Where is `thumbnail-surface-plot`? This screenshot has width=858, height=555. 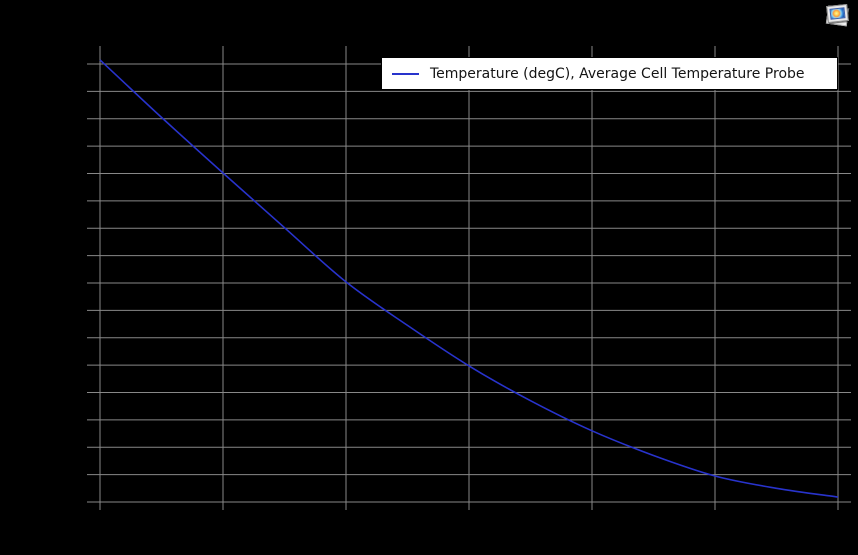 thumbnail-surface-plot is located at coordinates (837, 13).